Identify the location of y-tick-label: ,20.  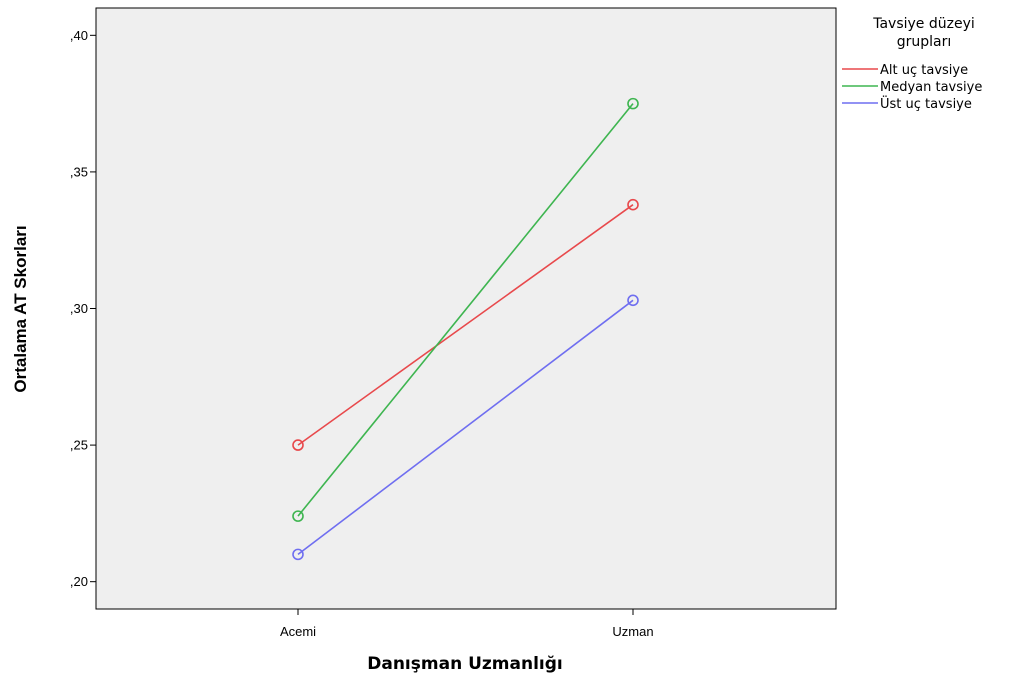
(79, 581).